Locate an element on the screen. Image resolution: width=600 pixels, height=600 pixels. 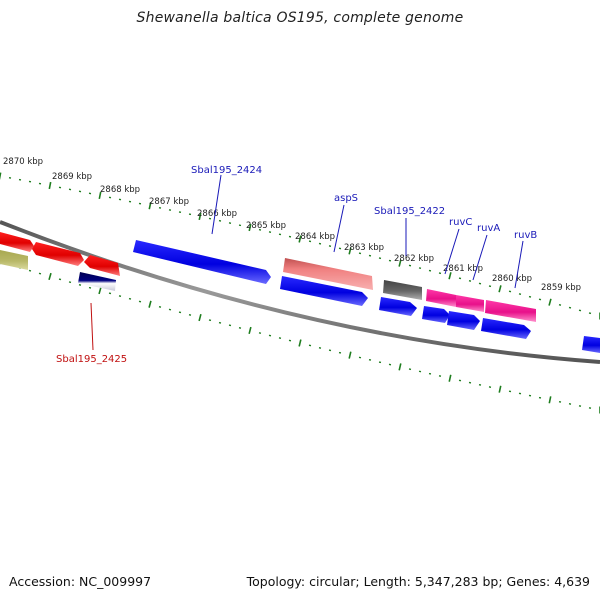
scale-label-2861: 2861 kbp is located at coordinates (463, 269).